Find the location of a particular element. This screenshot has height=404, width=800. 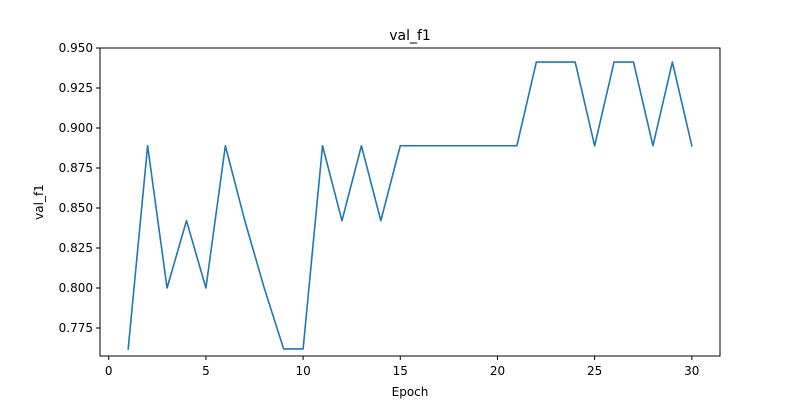

y-tick-label: 0.850 is located at coordinates (76, 208).